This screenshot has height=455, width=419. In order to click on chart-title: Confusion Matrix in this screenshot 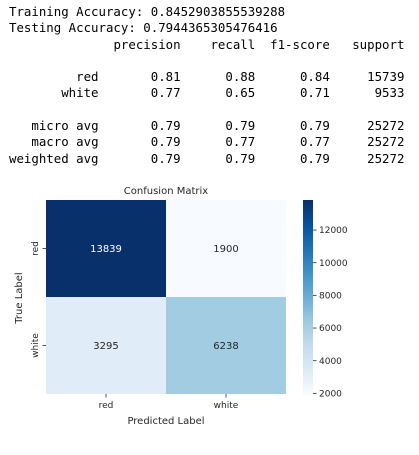, I will do `click(166, 191)`.